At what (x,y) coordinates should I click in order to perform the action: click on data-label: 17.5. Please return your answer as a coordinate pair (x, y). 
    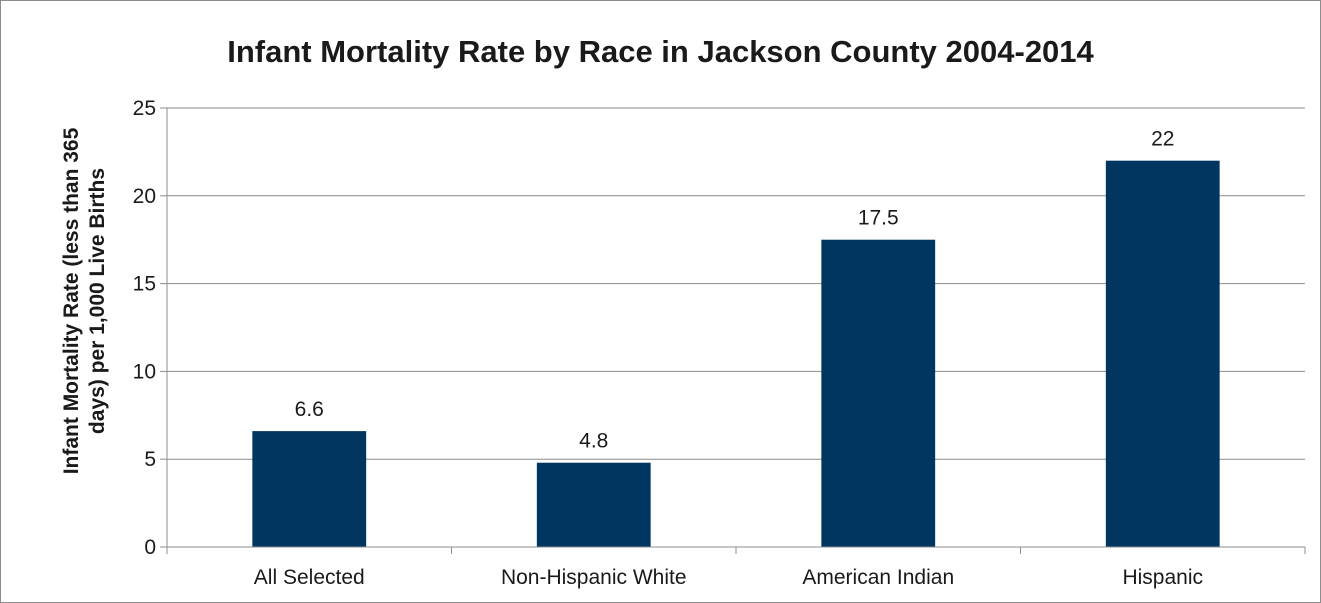
    Looking at the image, I should click on (878, 218).